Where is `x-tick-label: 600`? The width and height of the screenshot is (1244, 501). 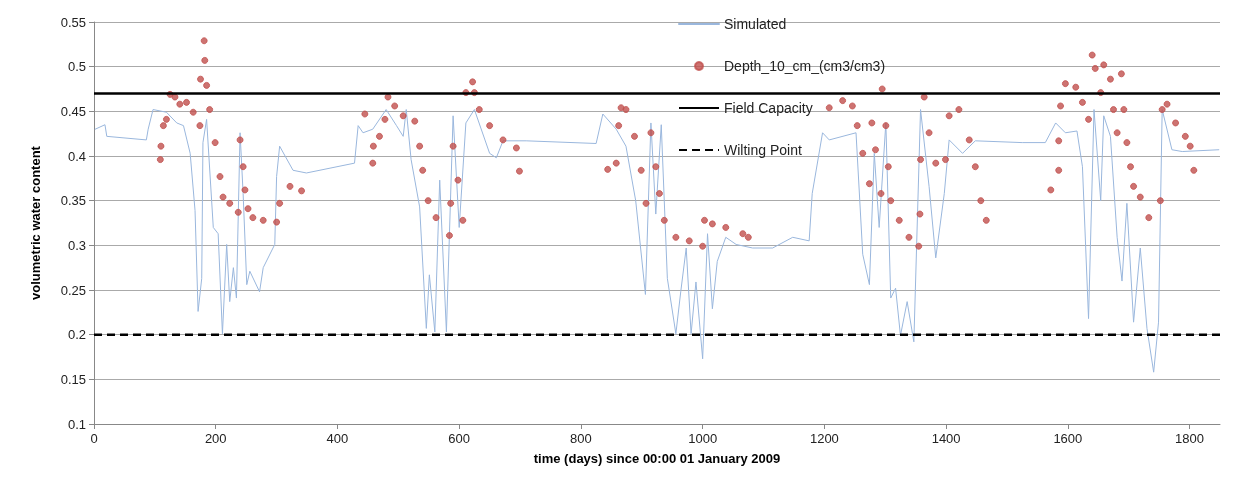
x-tick-label: 600 is located at coordinates (459, 438).